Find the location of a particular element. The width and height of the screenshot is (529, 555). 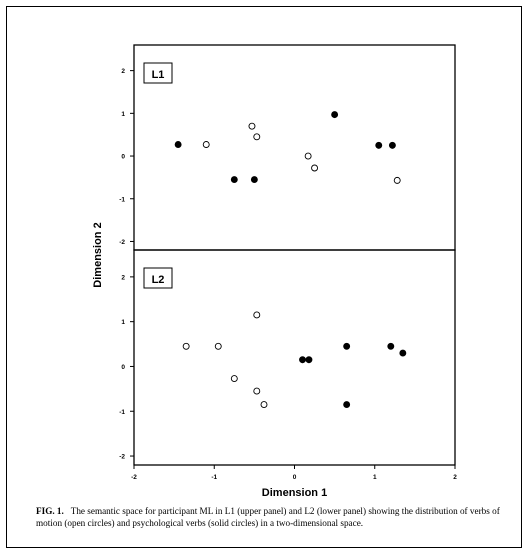

panel-label-box-L2 is located at coordinates (158, 278).